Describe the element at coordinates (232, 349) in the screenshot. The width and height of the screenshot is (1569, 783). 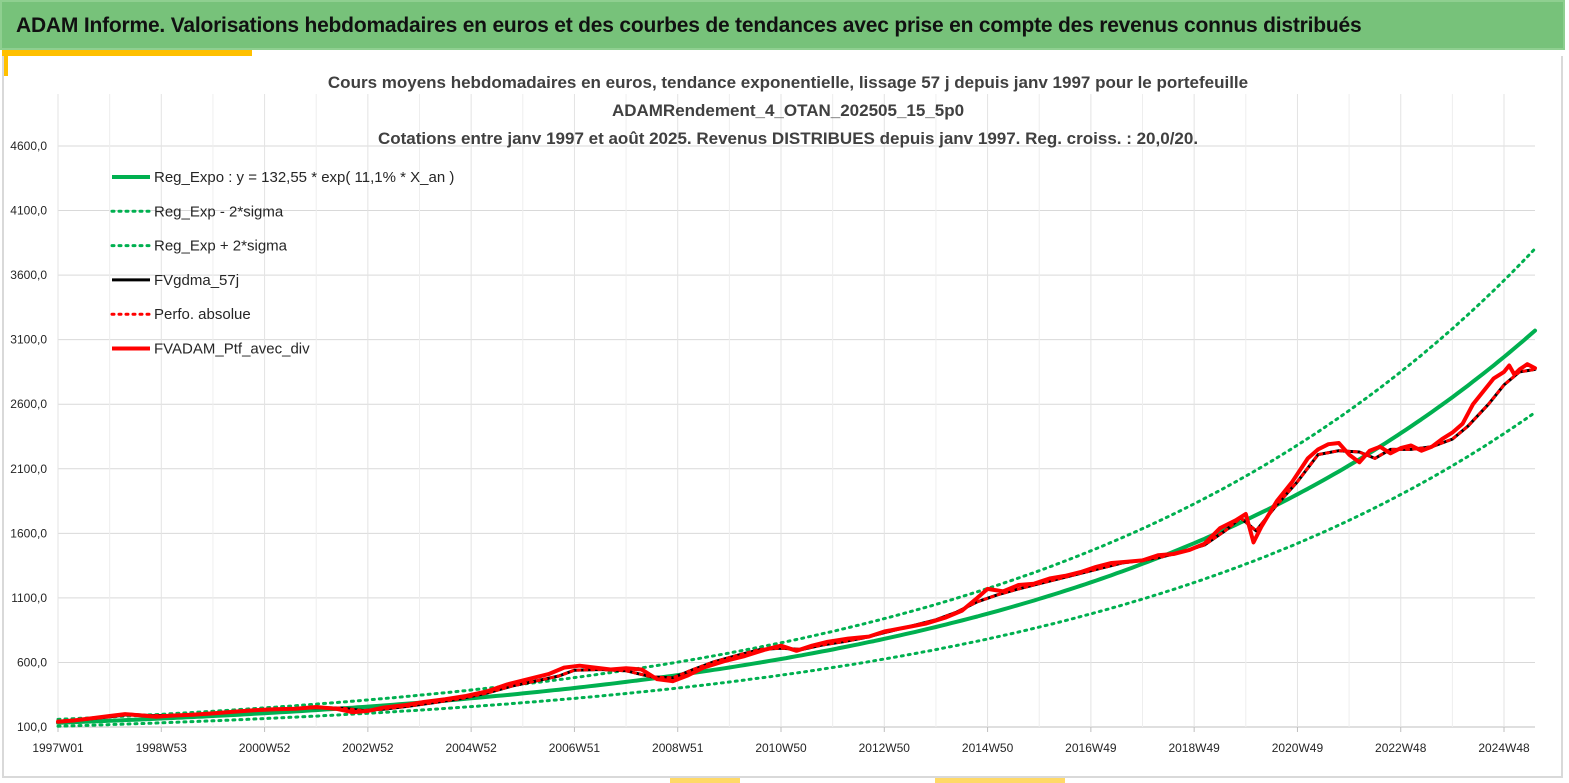
I see `legend-label: FVADAM_Ptf_avec_div` at that location.